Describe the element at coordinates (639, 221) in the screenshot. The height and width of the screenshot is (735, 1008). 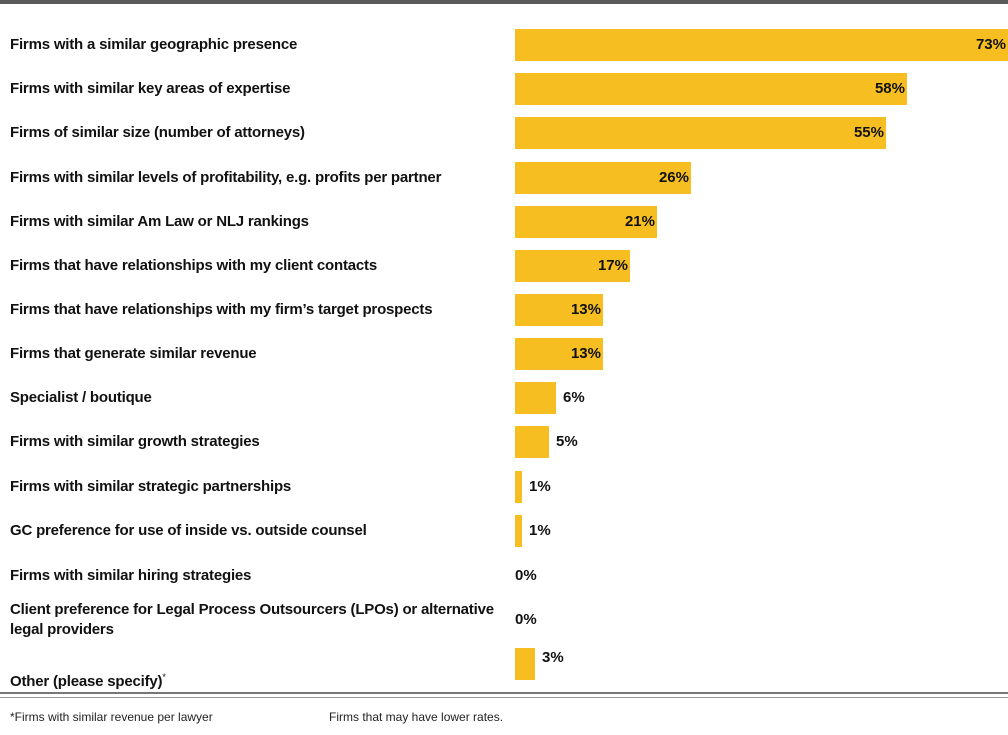
I see `value-label: 21%` at that location.